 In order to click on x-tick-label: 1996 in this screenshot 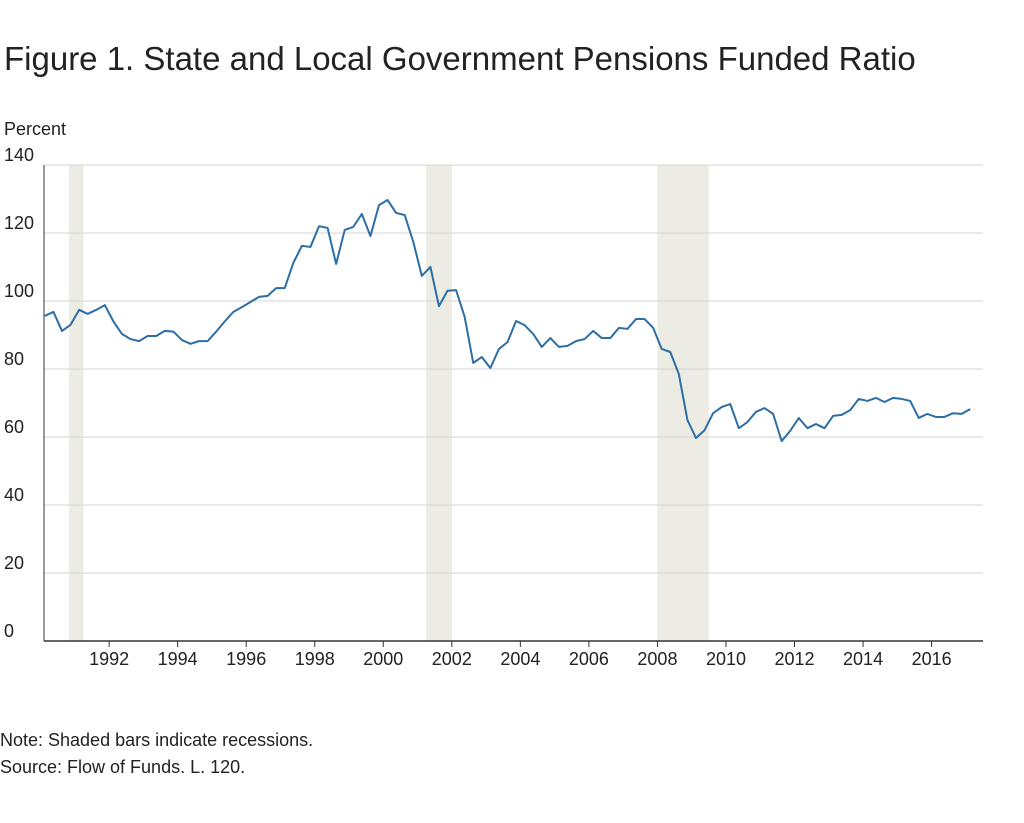, I will do `click(246, 659)`.